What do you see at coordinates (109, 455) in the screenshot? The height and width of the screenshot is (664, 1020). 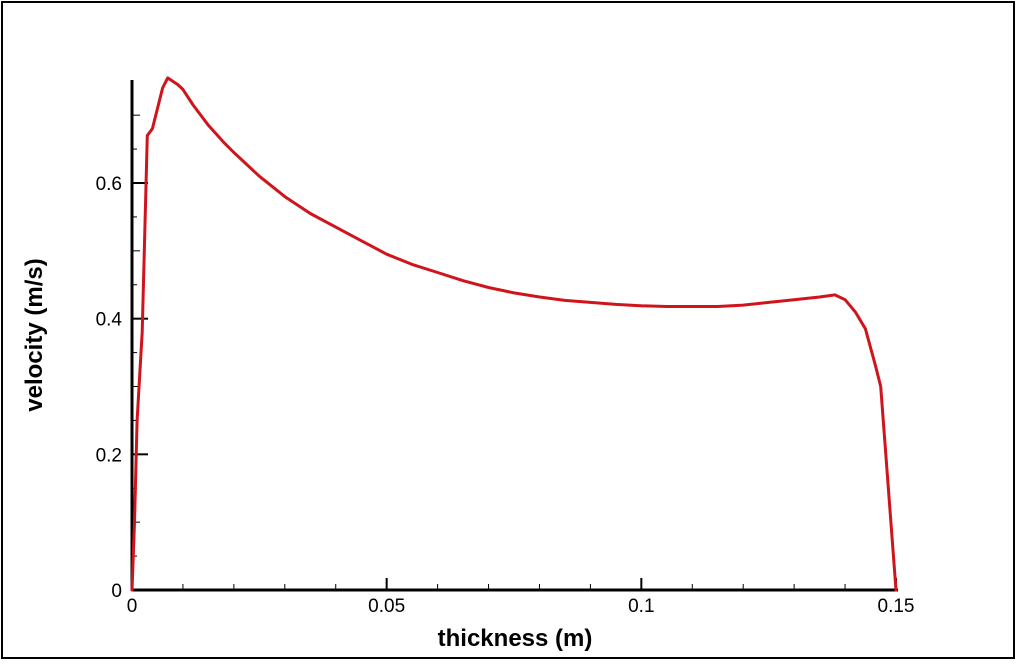 I see `y-tick-label: 0.2` at bounding box center [109, 455].